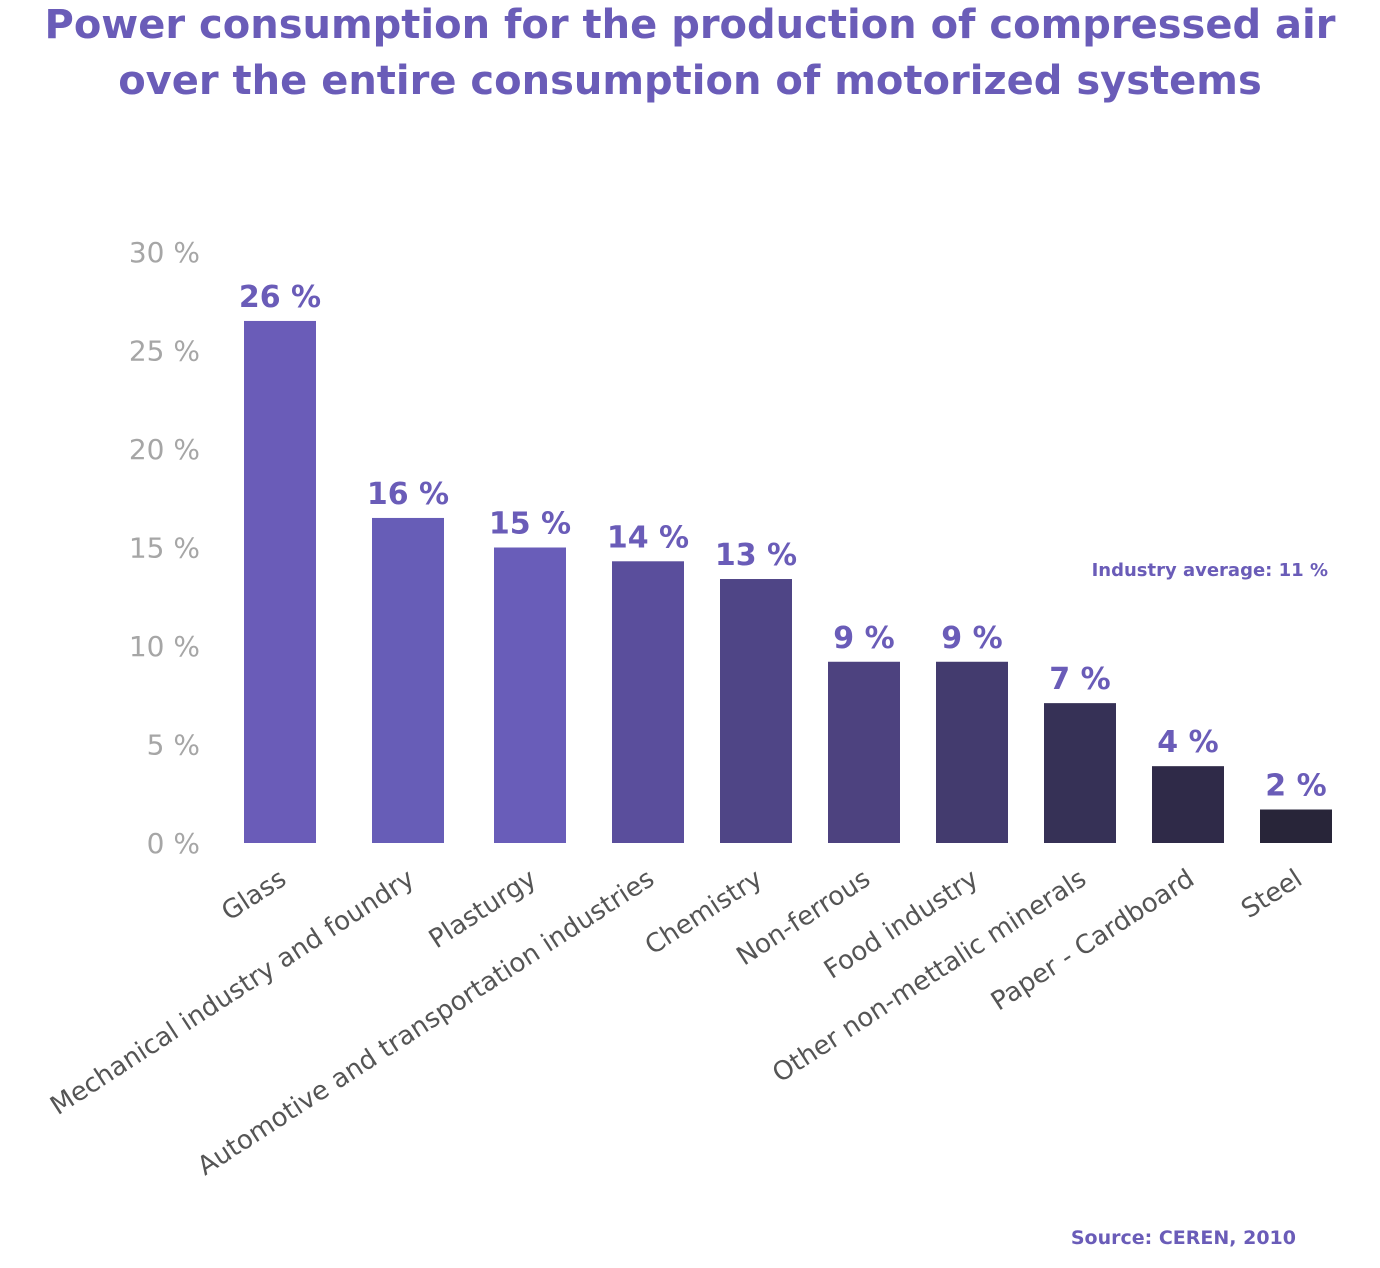  I want to click on industry-average-annotation: Industry average: 11 %, so click(1209, 570).